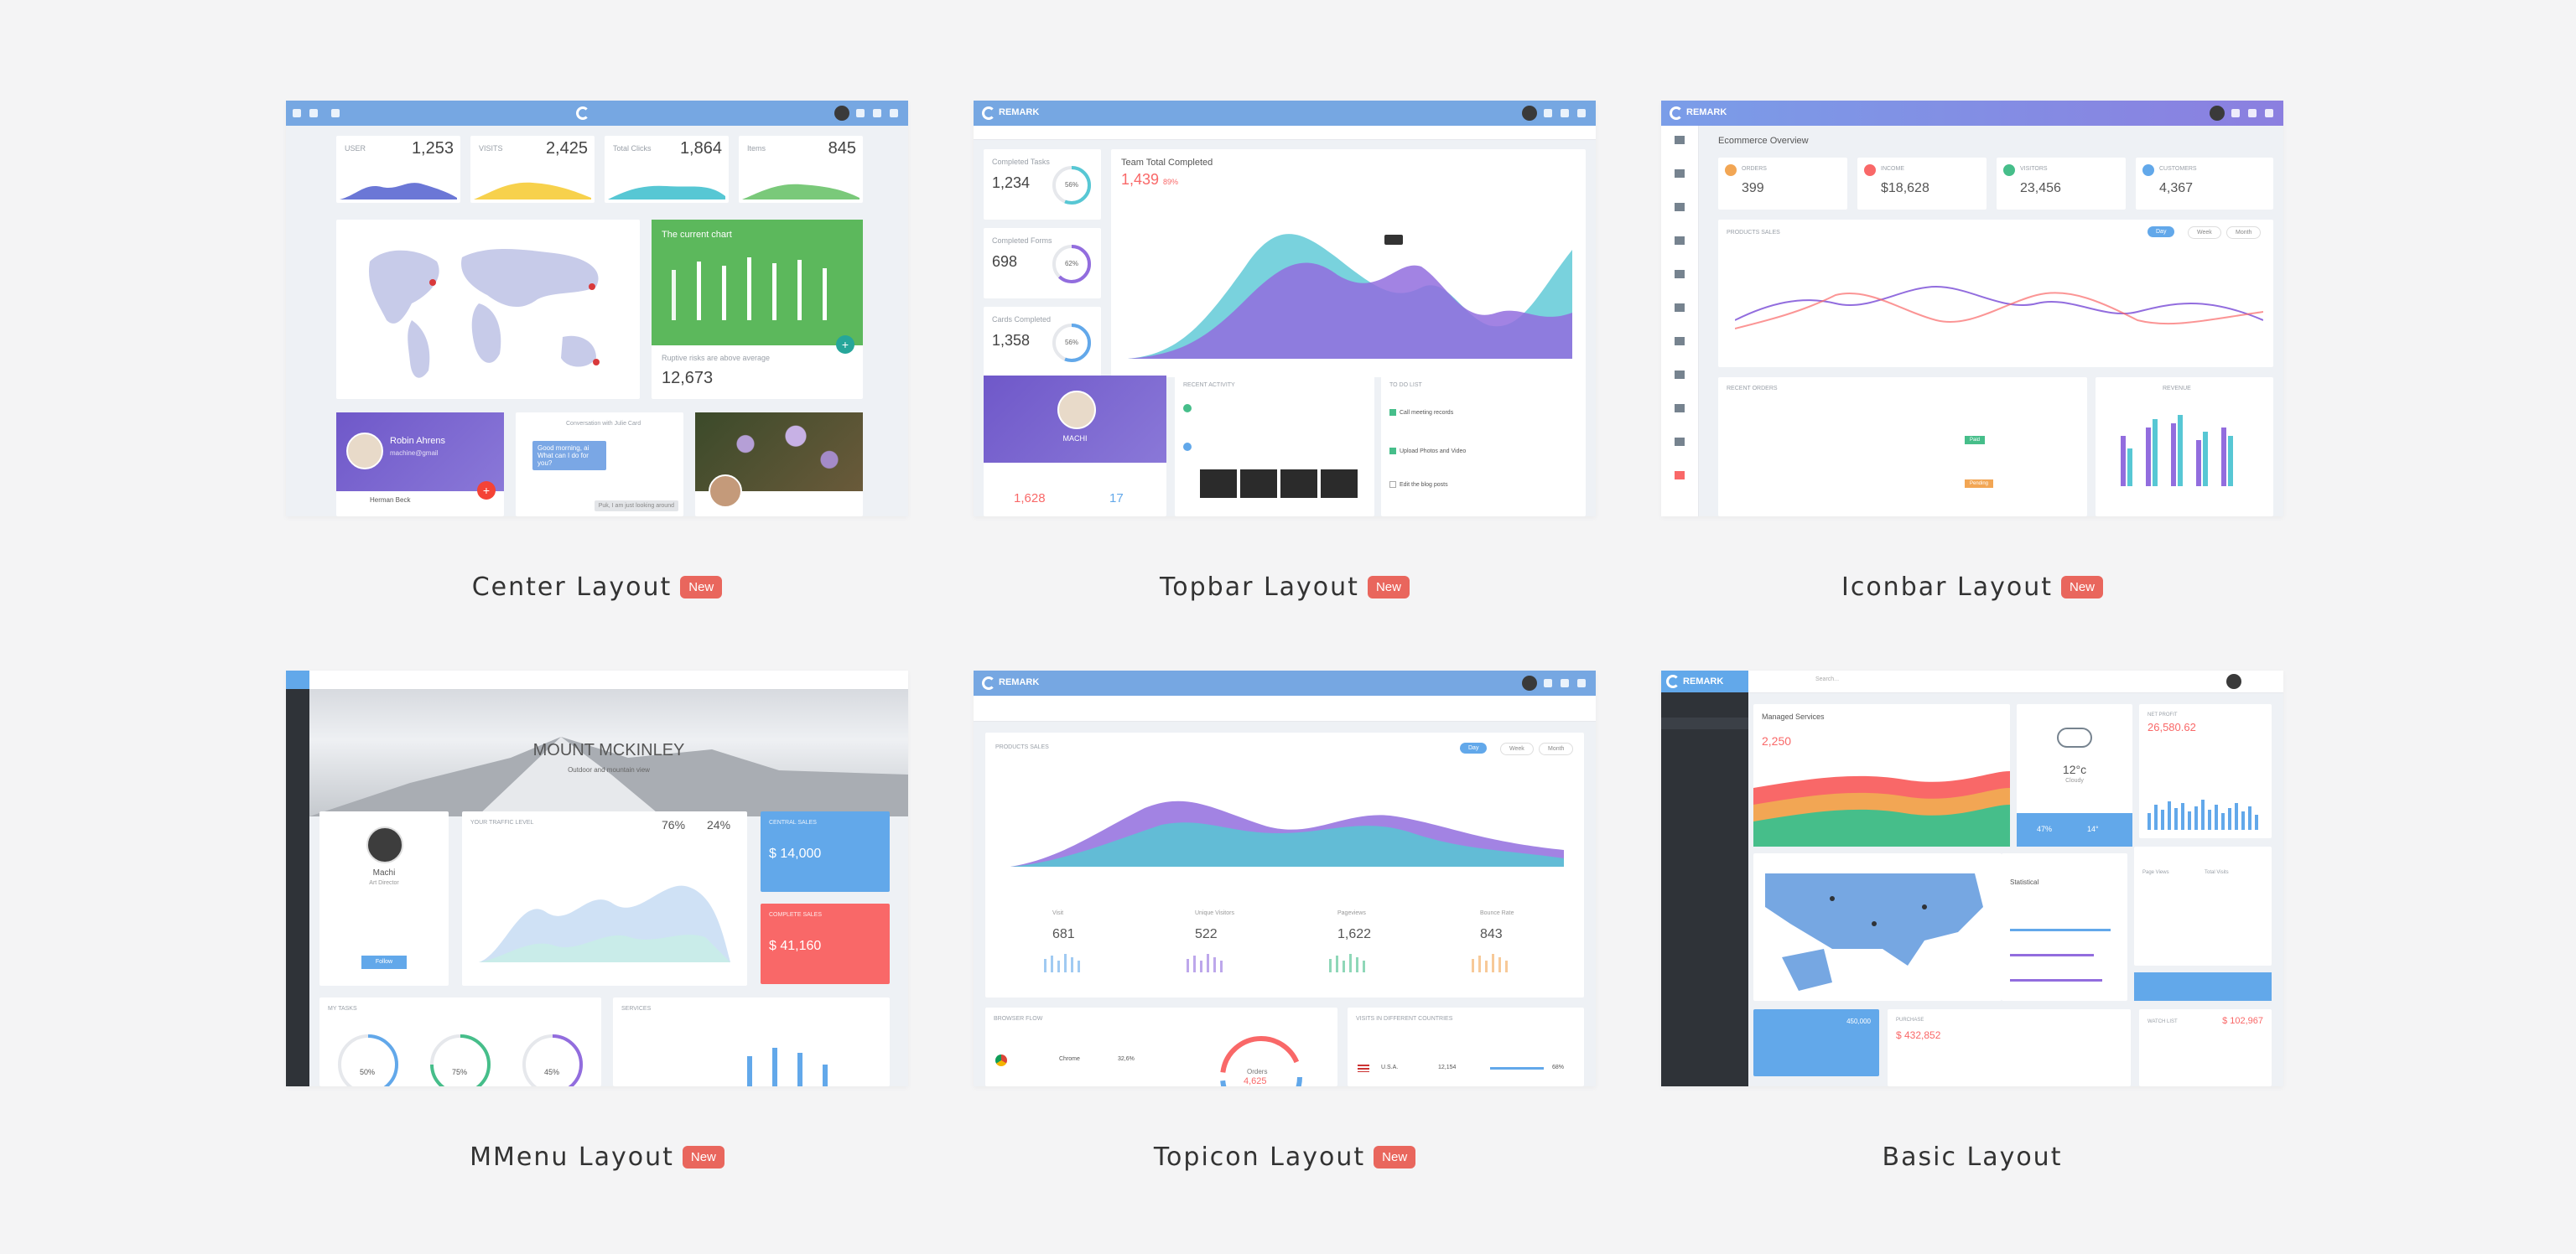 Image resolution: width=2576 pixels, height=1254 pixels. Describe the element at coordinates (1680, 207) in the screenshot. I see `pages-icon` at that location.